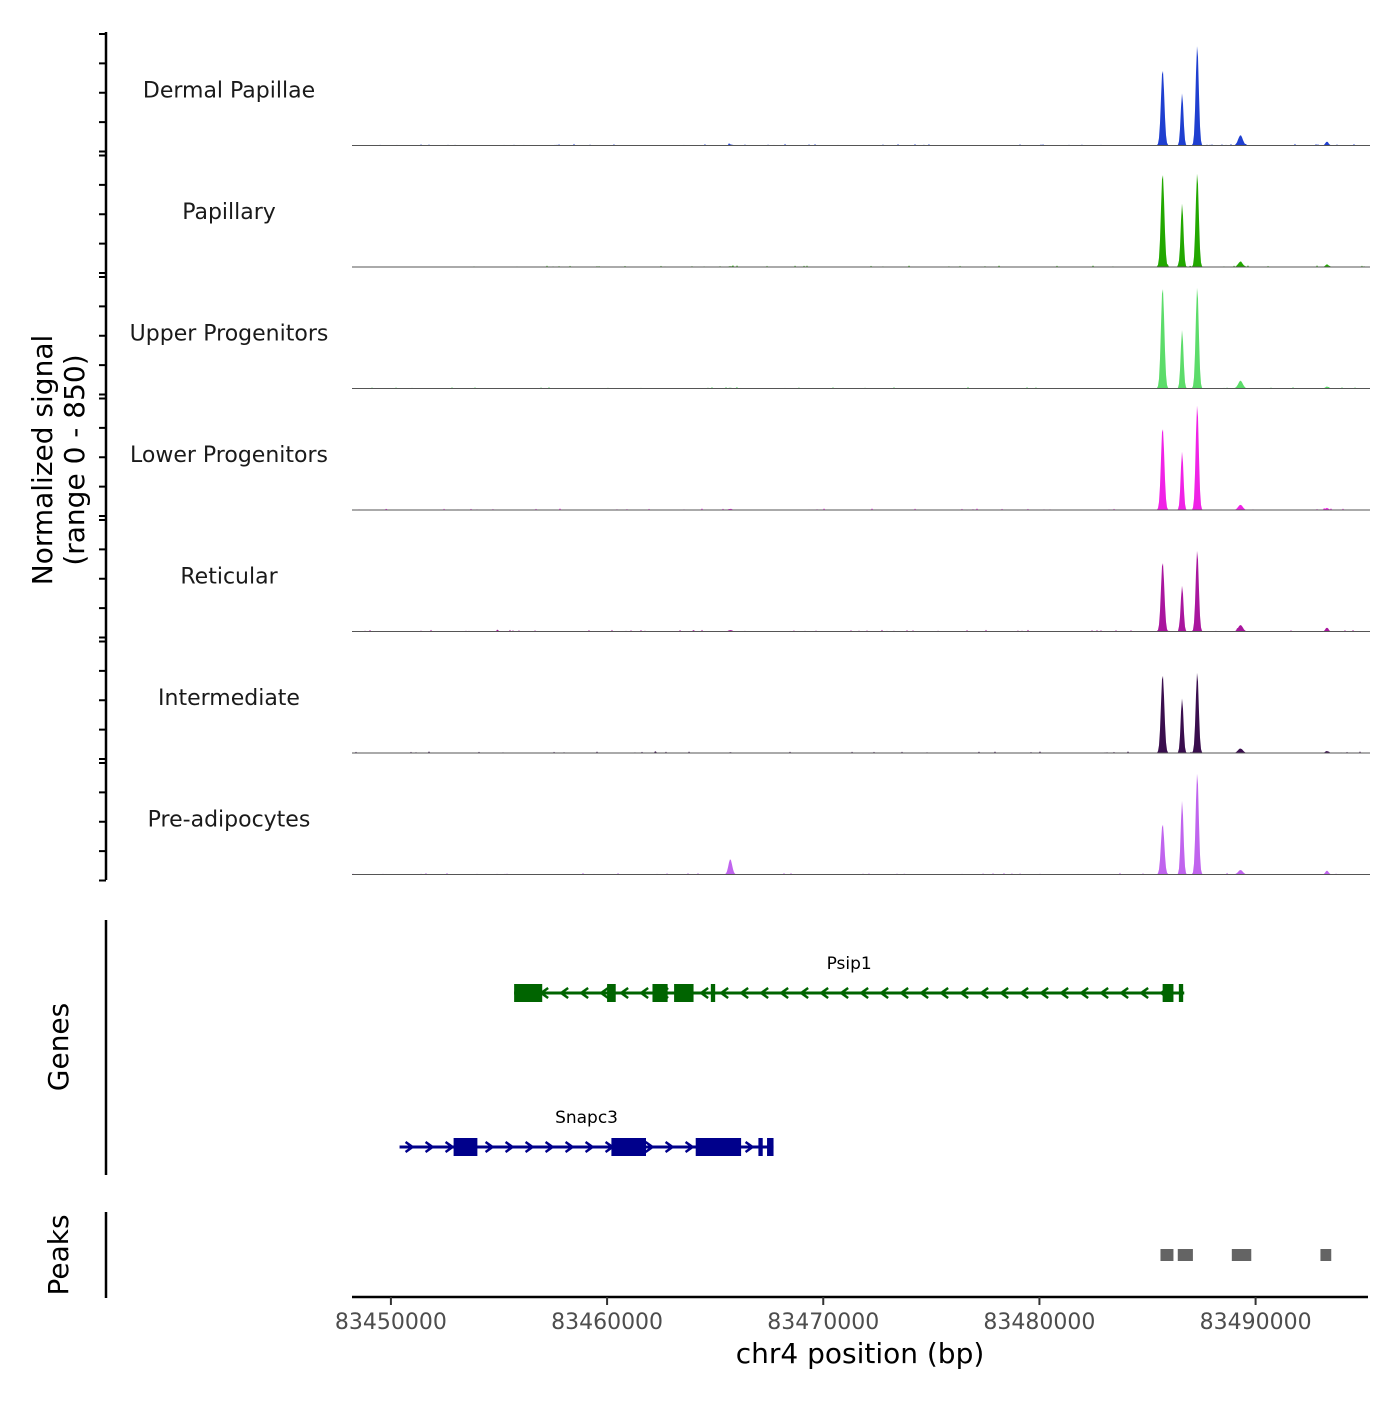  What do you see at coordinates (103, 457) in the screenshot?
I see `coverage-y-axis` at bounding box center [103, 457].